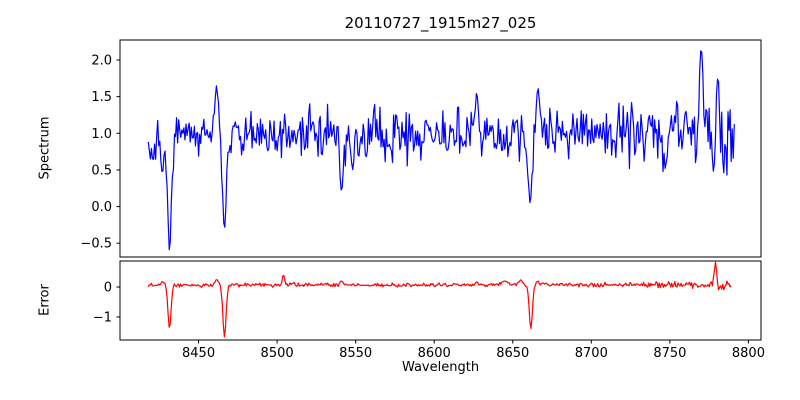 This screenshot has height=400, width=800. Describe the element at coordinates (198, 353) in the screenshot. I see `x-tick-label: 8450` at that location.